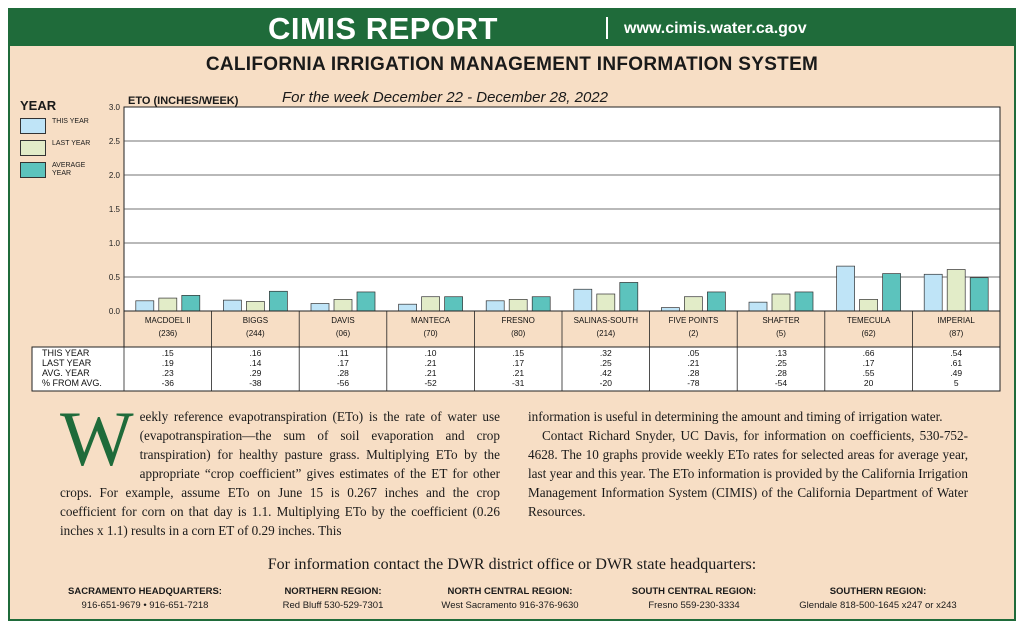  Describe the element at coordinates (607, 28) in the screenshot. I see `banner-divider` at that location.